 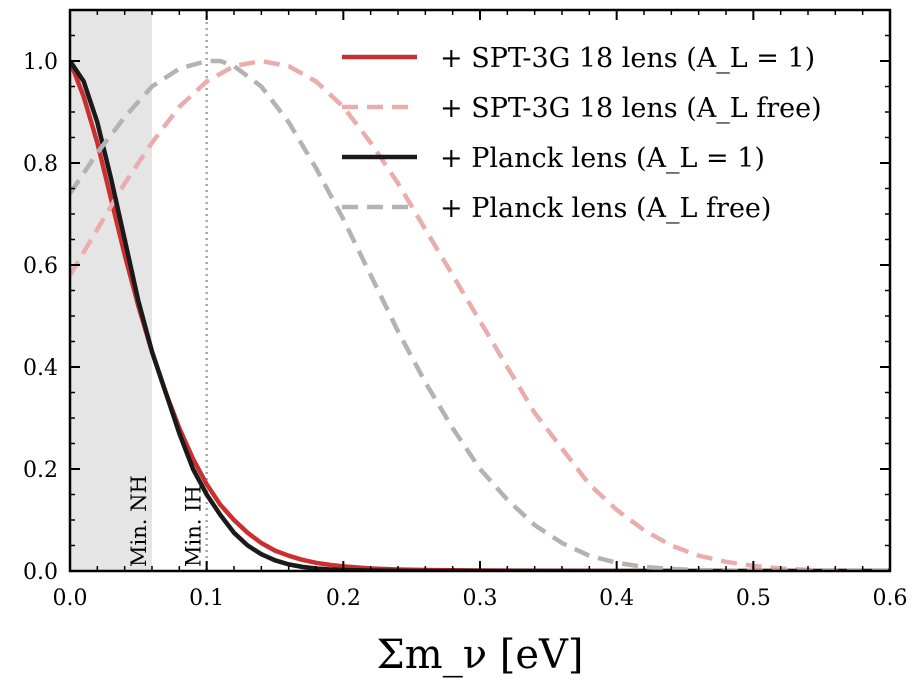 What do you see at coordinates (40, 470) in the screenshot?
I see `y-tick-label: 0.2` at bounding box center [40, 470].